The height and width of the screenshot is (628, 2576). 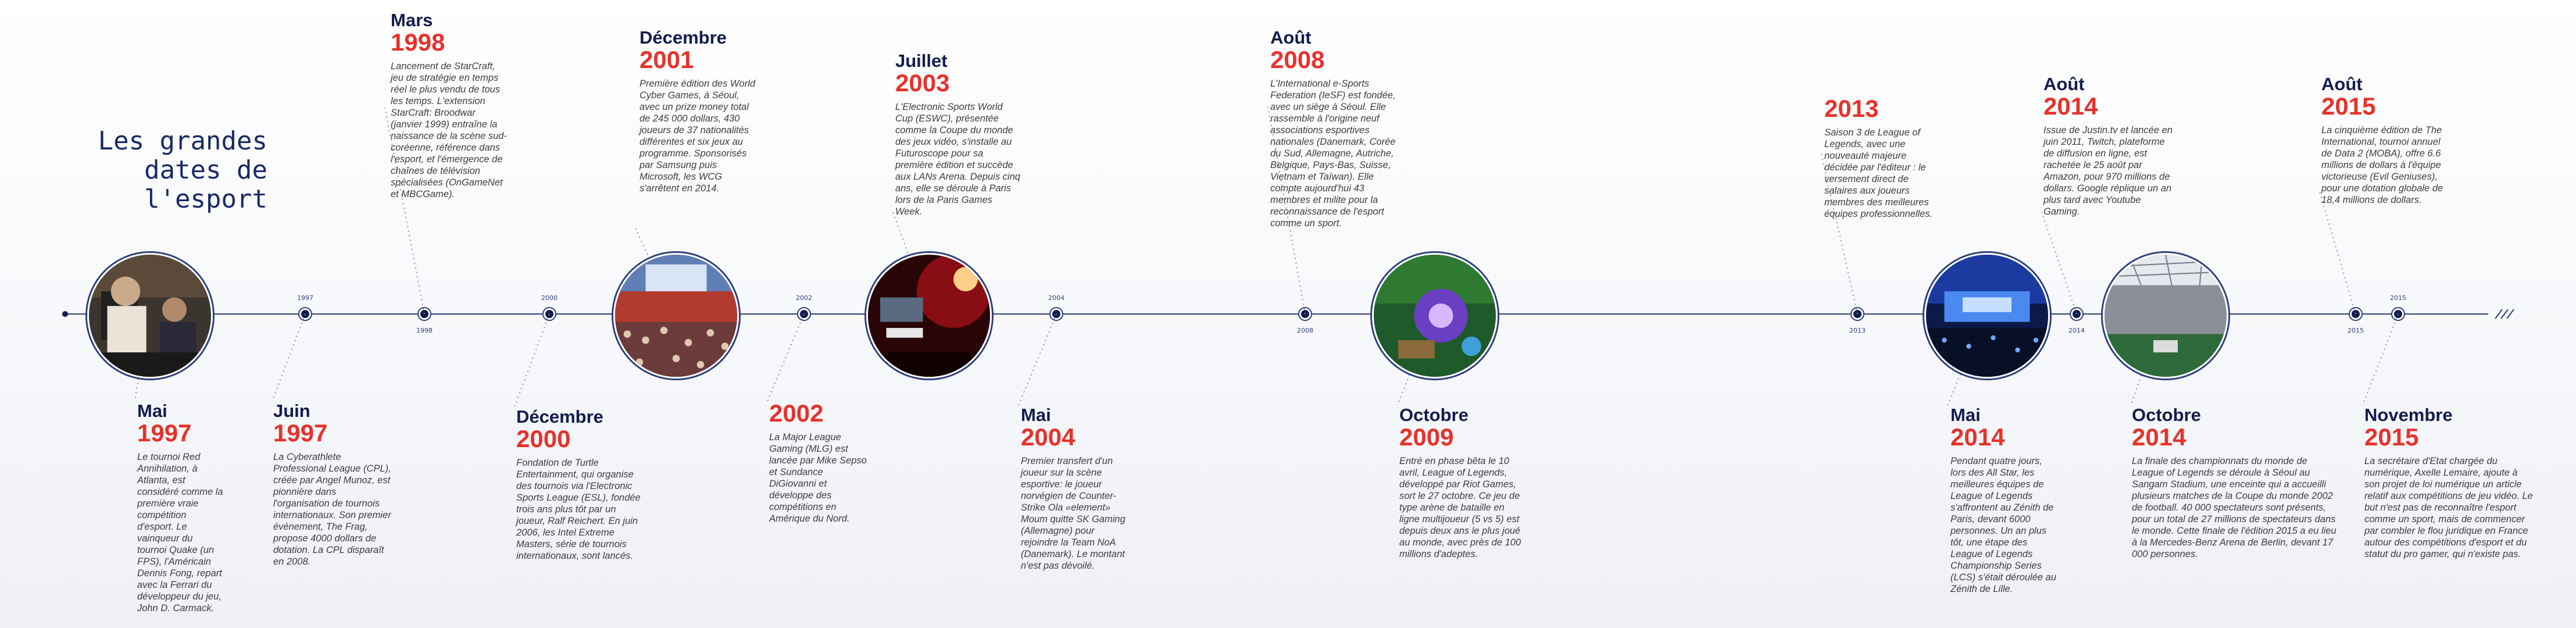 I want to click on tick-label: 2014, so click(x=2076, y=330).